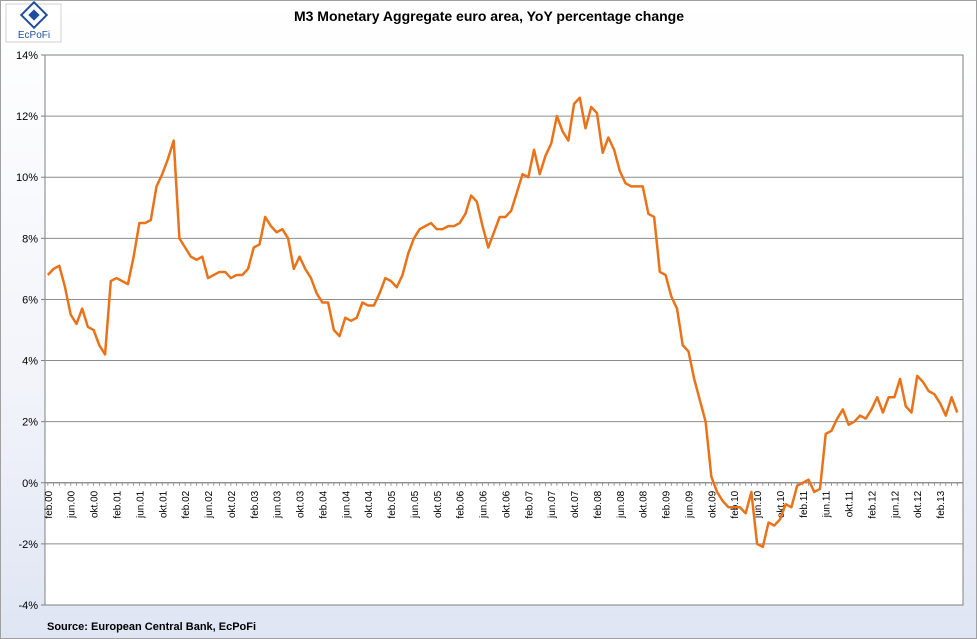 The image size is (977, 639). What do you see at coordinates (95, 504) in the screenshot?
I see `x-tick-label: okt.00` at bounding box center [95, 504].